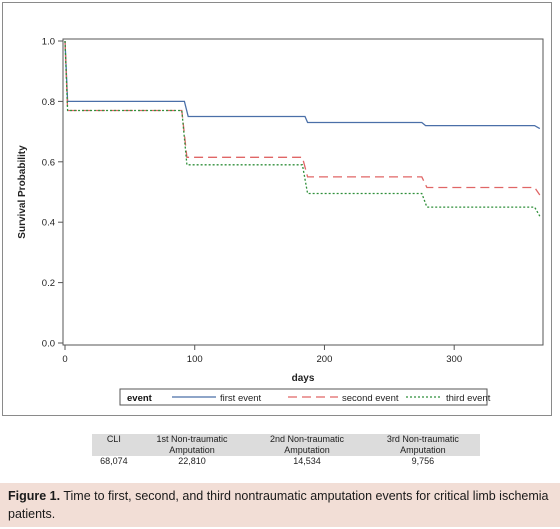 The image size is (560, 529). Describe the element at coordinates (48, 344) in the screenshot. I see `y-tick-label: 0.0` at that location.